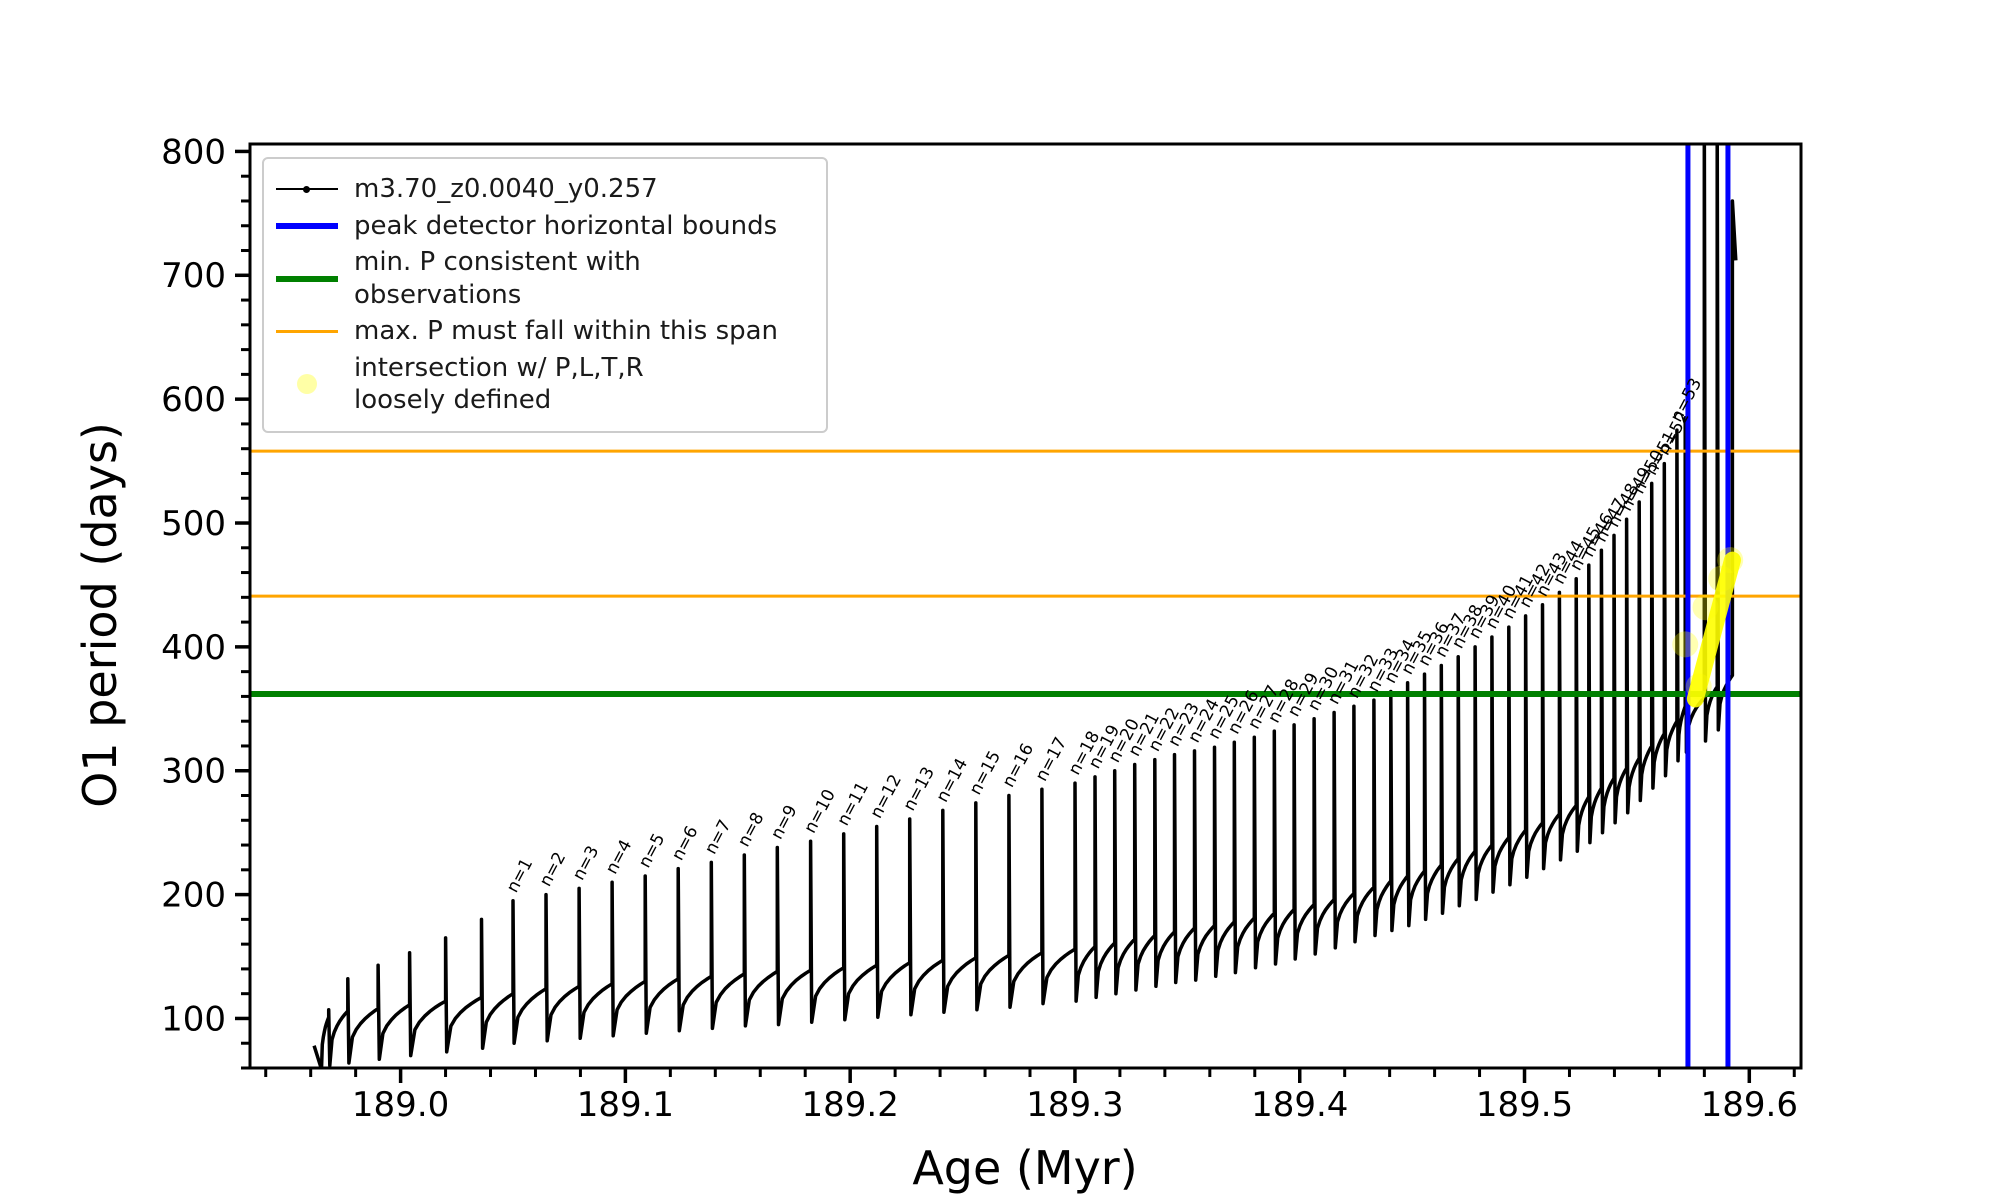 The image size is (2000, 1200). What do you see at coordinates (193, 895) in the screenshot?
I see `y-tick-label: 200` at bounding box center [193, 895].